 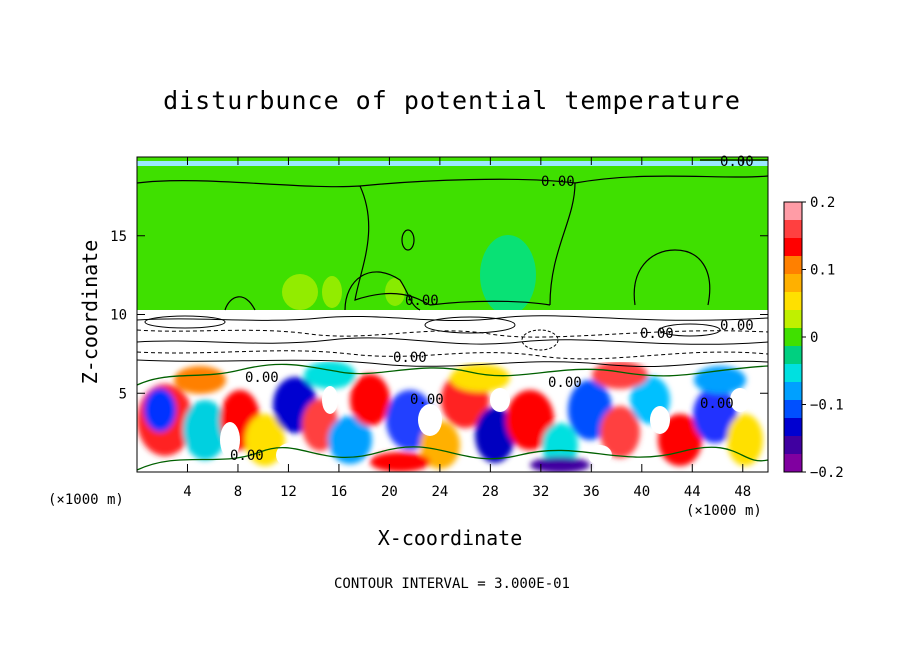 What do you see at coordinates (591, 492) in the screenshot?
I see `x-tick-label: 36` at bounding box center [591, 492].